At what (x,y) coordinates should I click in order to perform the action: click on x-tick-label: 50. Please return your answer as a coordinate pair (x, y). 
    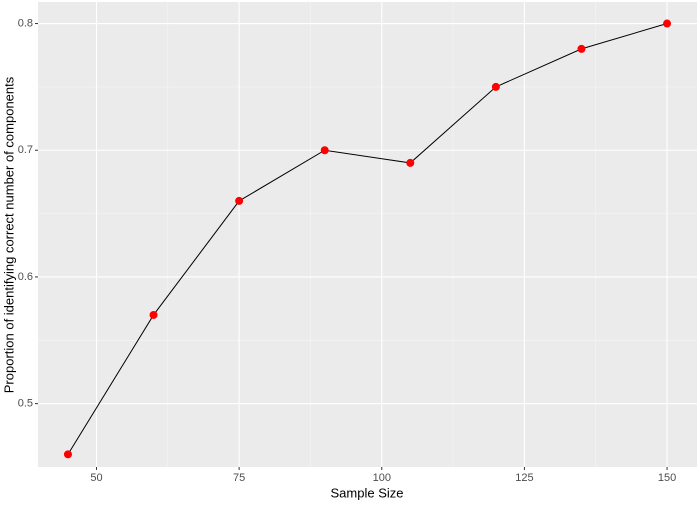
    Looking at the image, I should click on (96, 478).